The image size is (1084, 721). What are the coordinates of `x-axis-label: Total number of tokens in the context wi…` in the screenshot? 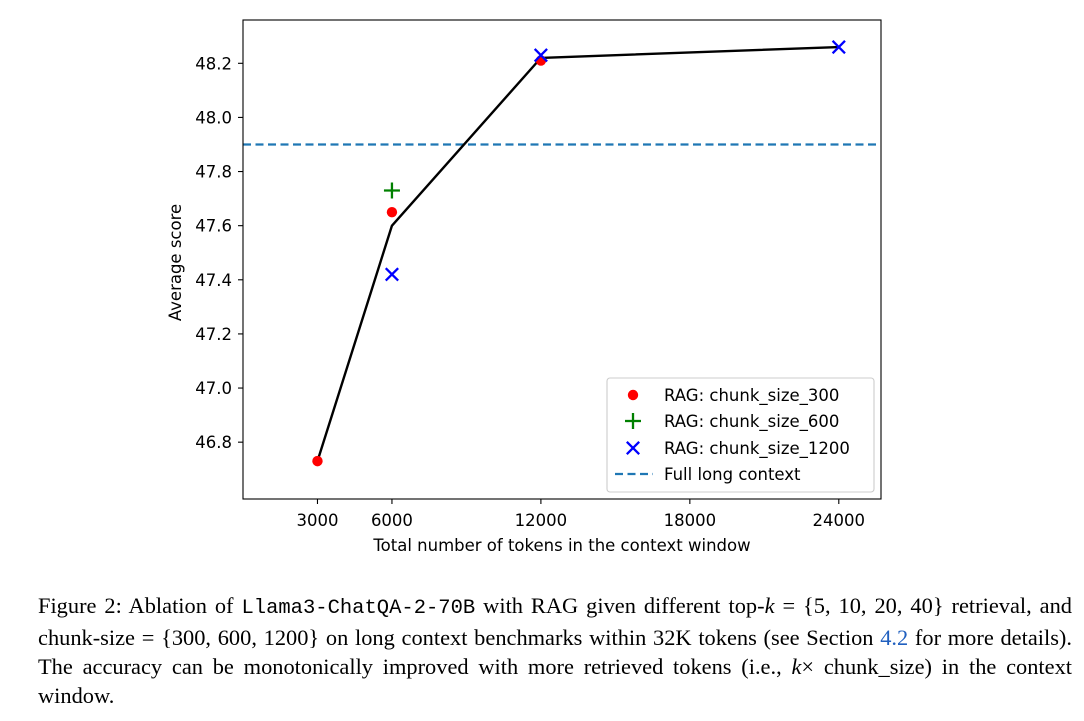 It's located at (561, 545).